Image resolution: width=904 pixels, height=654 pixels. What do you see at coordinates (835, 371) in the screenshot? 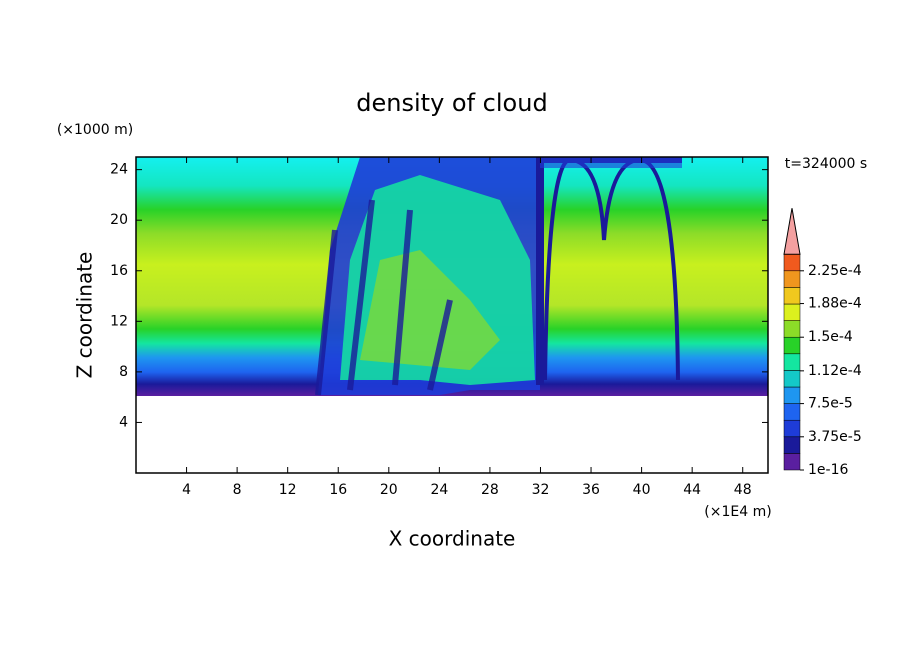
I see `colorbar-label: 1.12e-4` at bounding box center [835, 371].